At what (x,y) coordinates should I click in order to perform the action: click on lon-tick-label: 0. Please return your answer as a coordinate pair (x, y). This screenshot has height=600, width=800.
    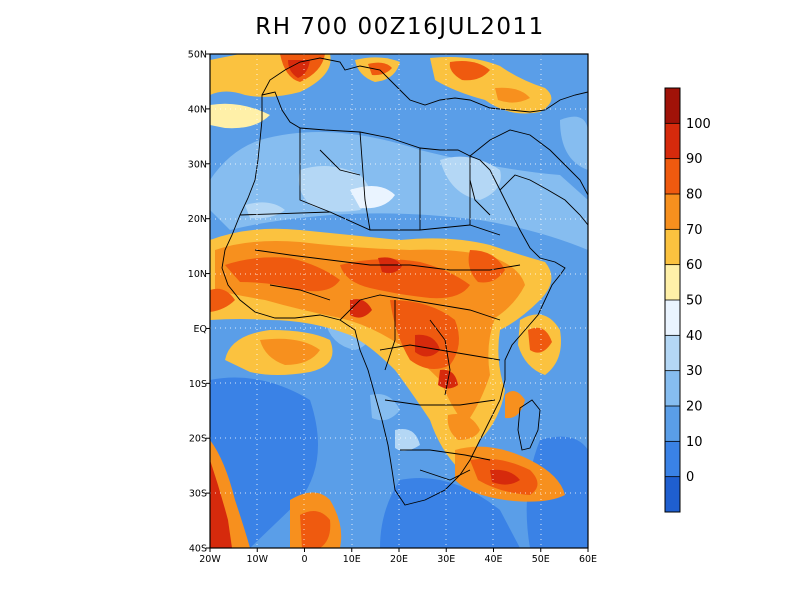
    Looking at the image, I should click on (304, 559).